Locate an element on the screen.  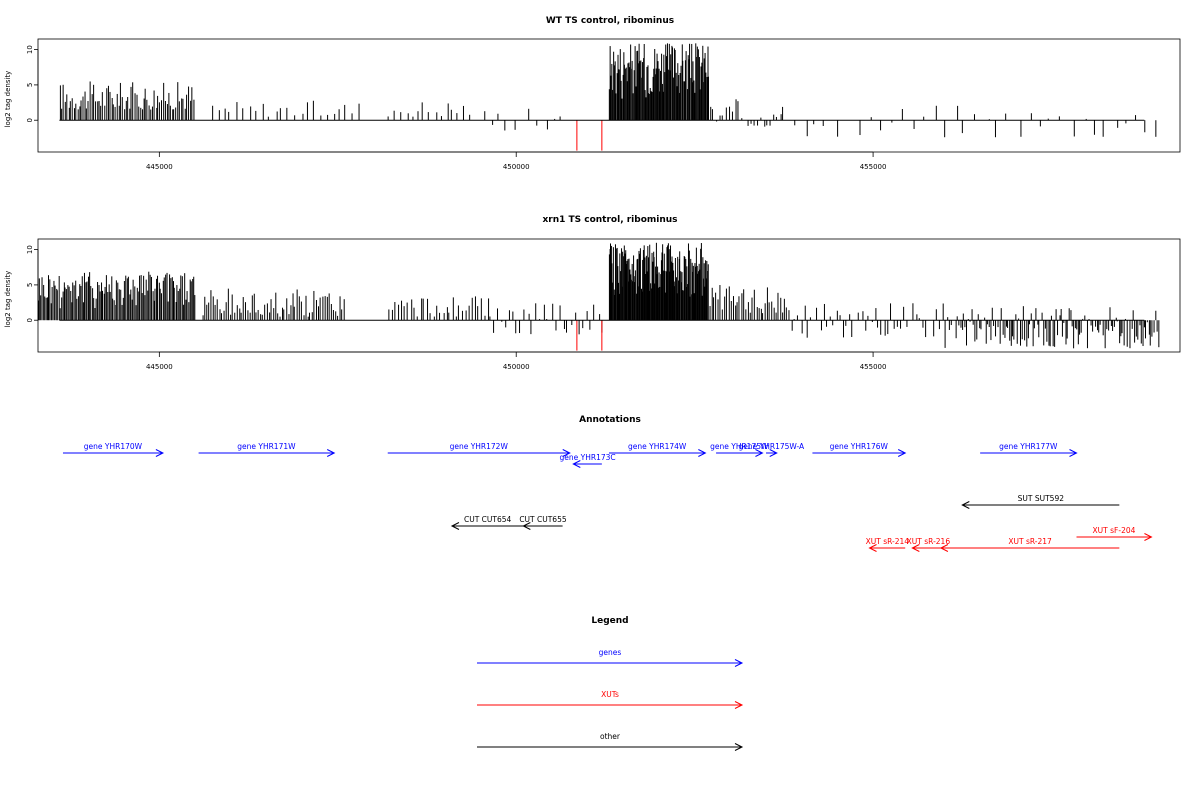
annotation-label: CUT CUT654 is located at coordinates (488, 519).